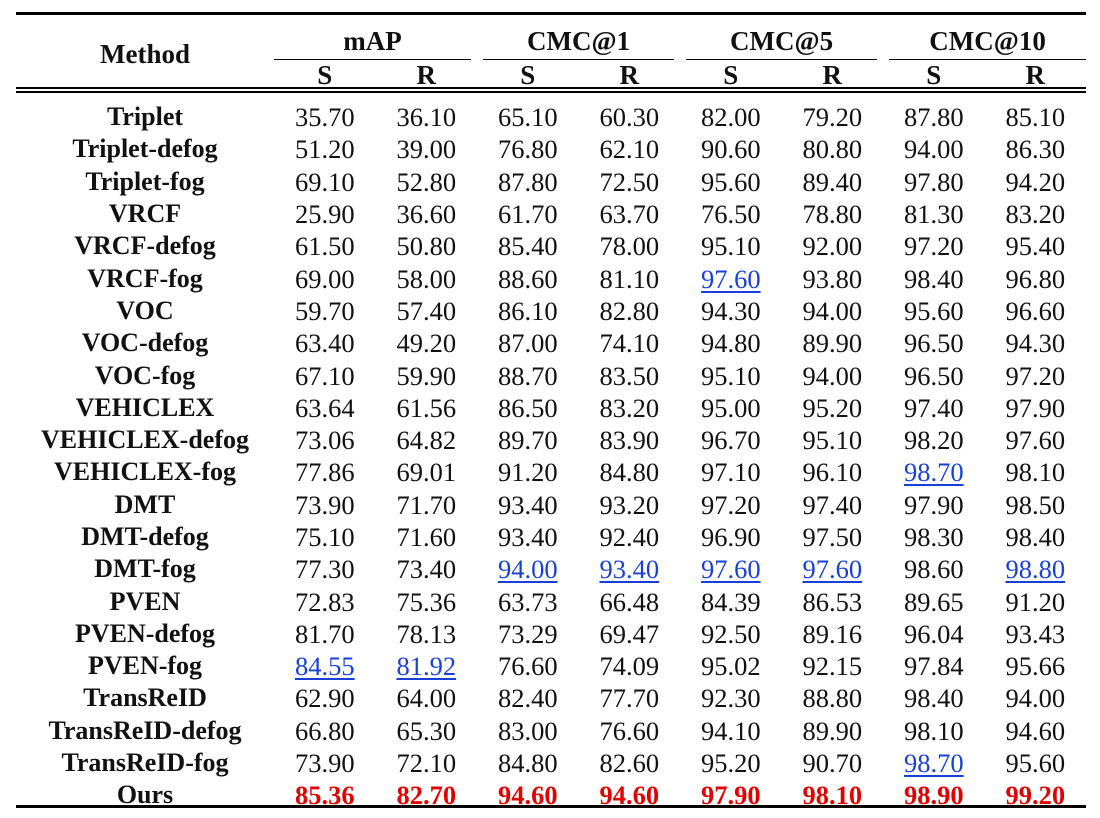 The width and height of the screenshot is (1100, 818). What do you see at coordinates (527, 375) in the screenshot?
I see `value-cell: 88.70` at bounding box center [527, 375].